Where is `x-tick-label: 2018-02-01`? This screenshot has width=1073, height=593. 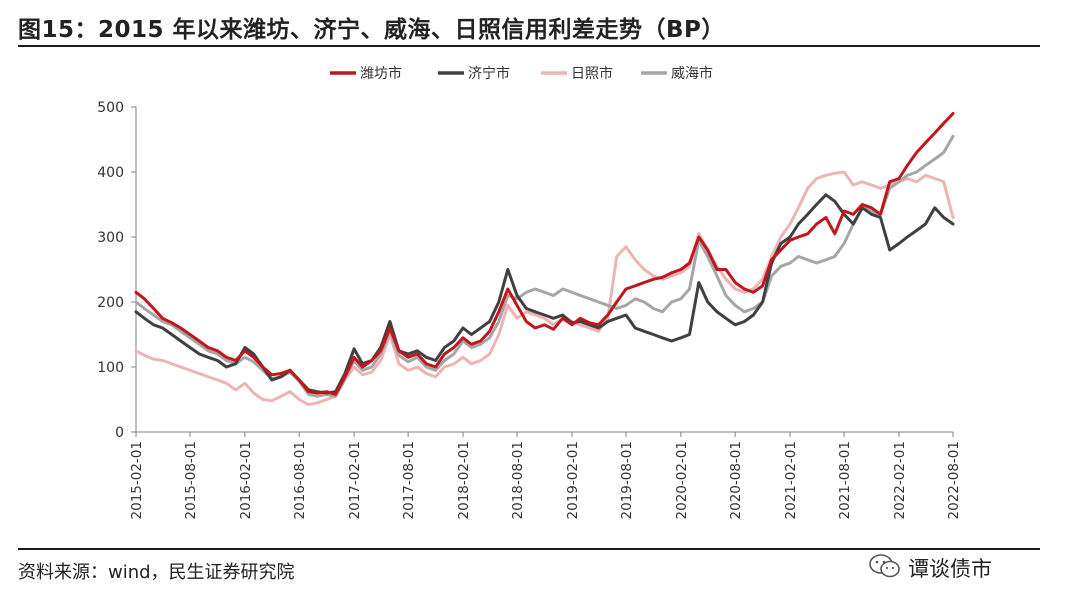 x-tick-label: 2018-02-01 is located at coordinates (464, 480).